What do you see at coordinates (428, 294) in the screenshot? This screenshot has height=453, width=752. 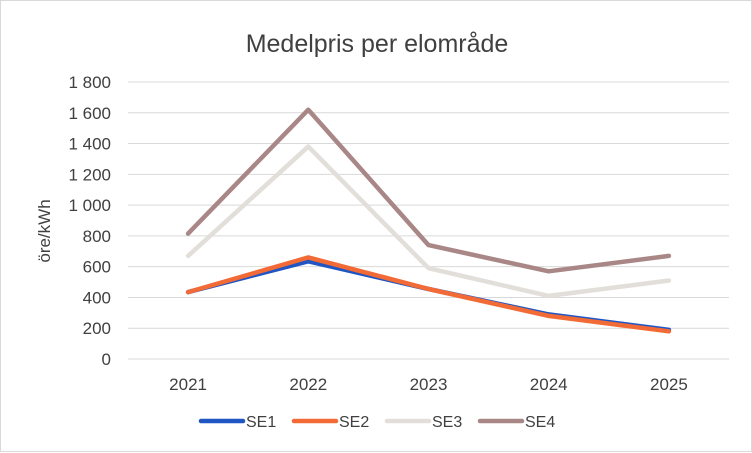 I see `series-line-se2` at bounding box center [428, 294].